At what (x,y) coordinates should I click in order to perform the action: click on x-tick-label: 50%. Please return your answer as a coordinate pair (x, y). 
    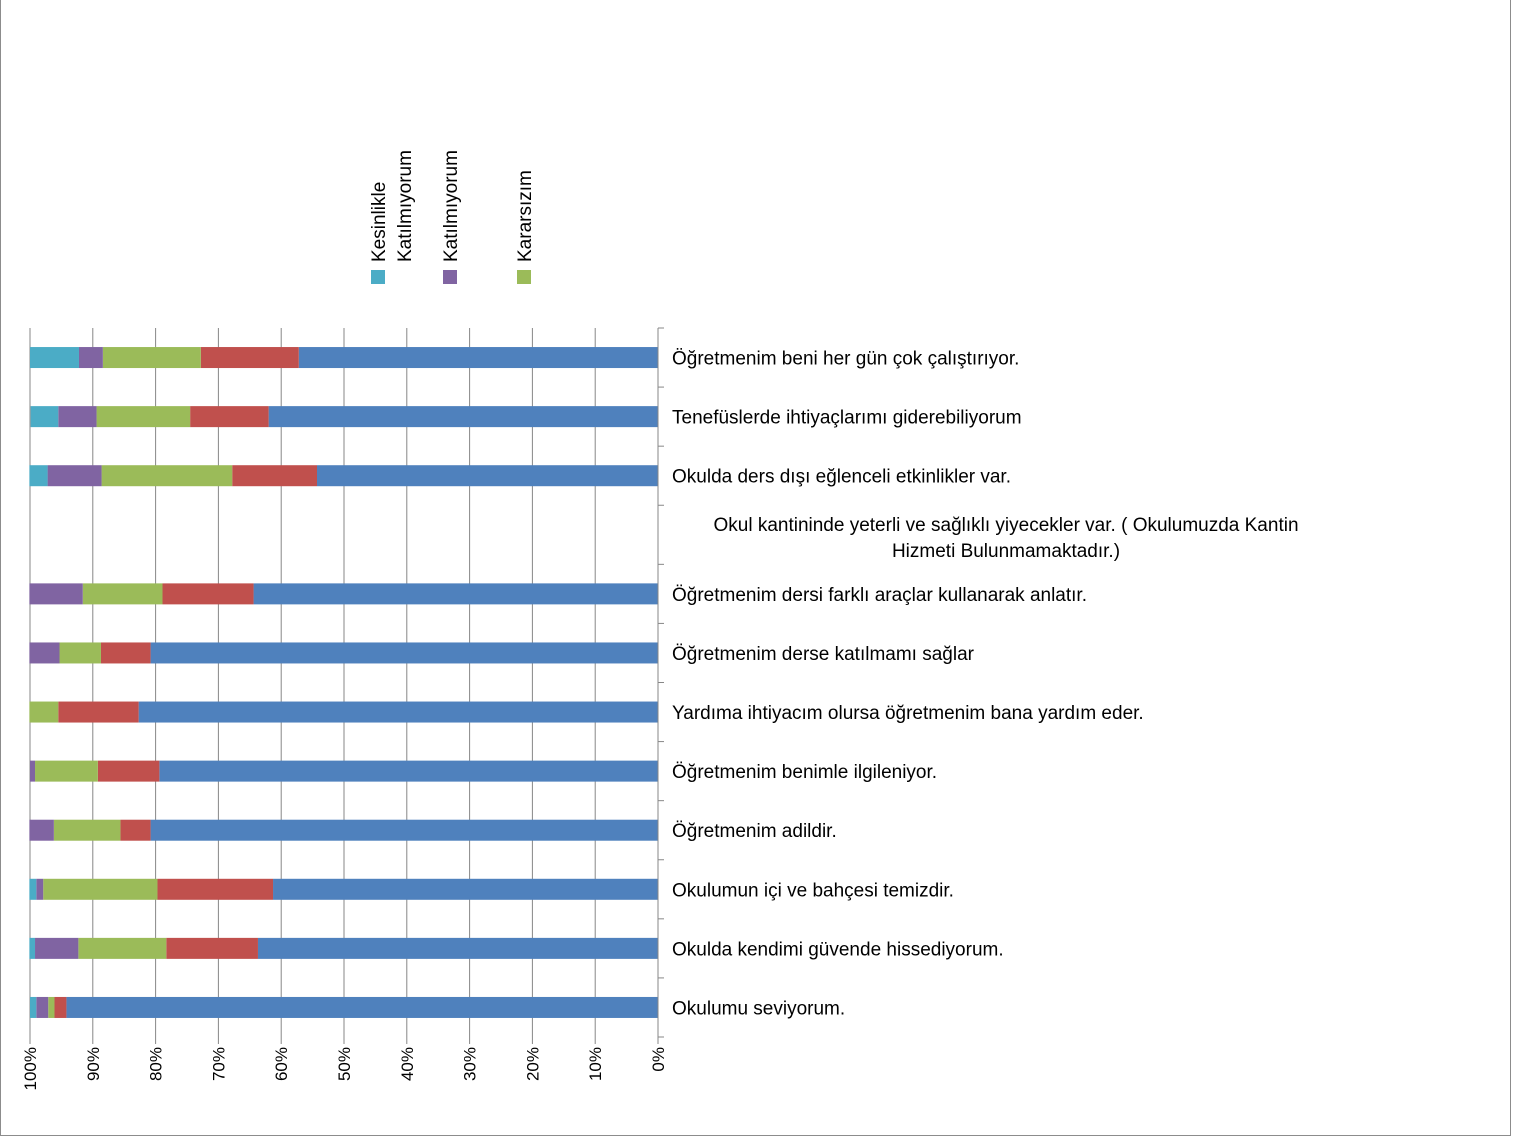
    Looking at the image, I should click on (344, 1064).